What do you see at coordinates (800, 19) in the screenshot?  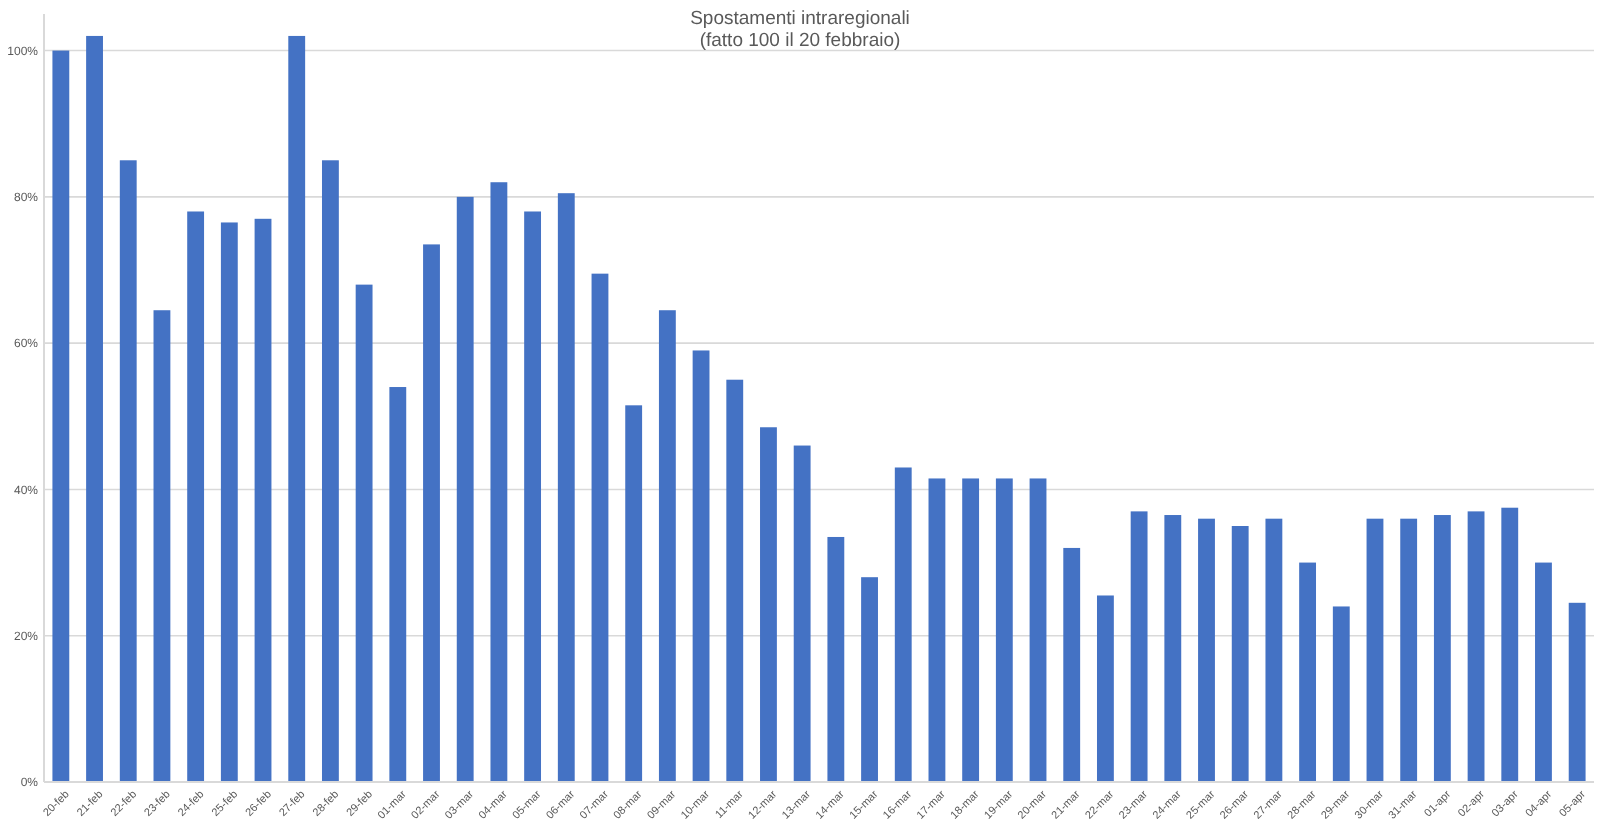 I see `chart-title: Spostamenti intraregionali` at bounding box center [800, 19].